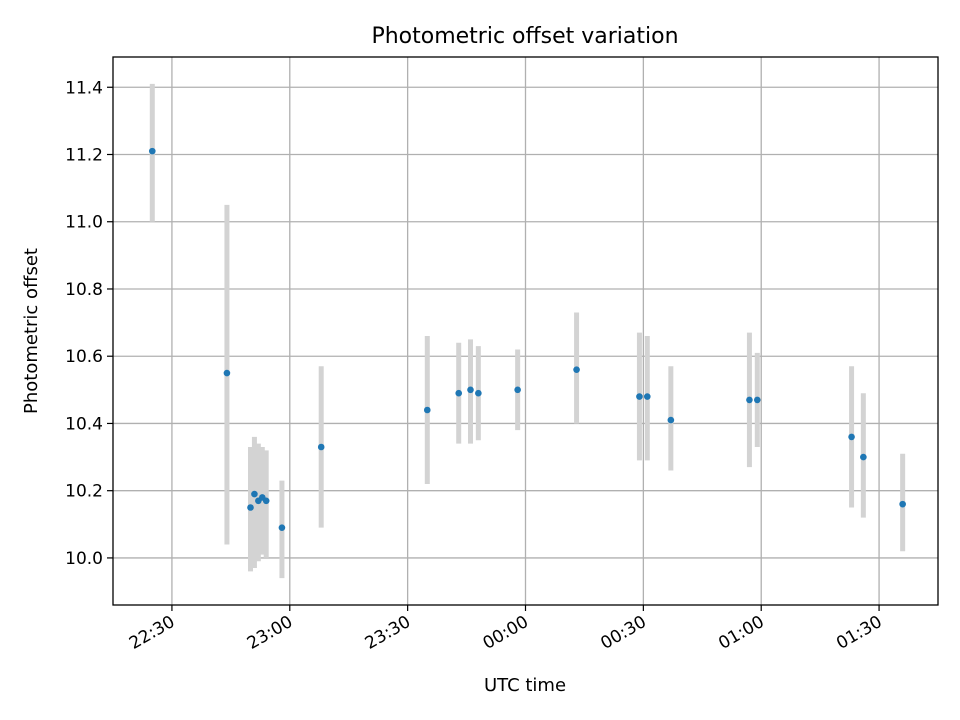 This screenshot has width=960, height=720. I want to click on y-tick-label: 11.0, so click(84, 223).